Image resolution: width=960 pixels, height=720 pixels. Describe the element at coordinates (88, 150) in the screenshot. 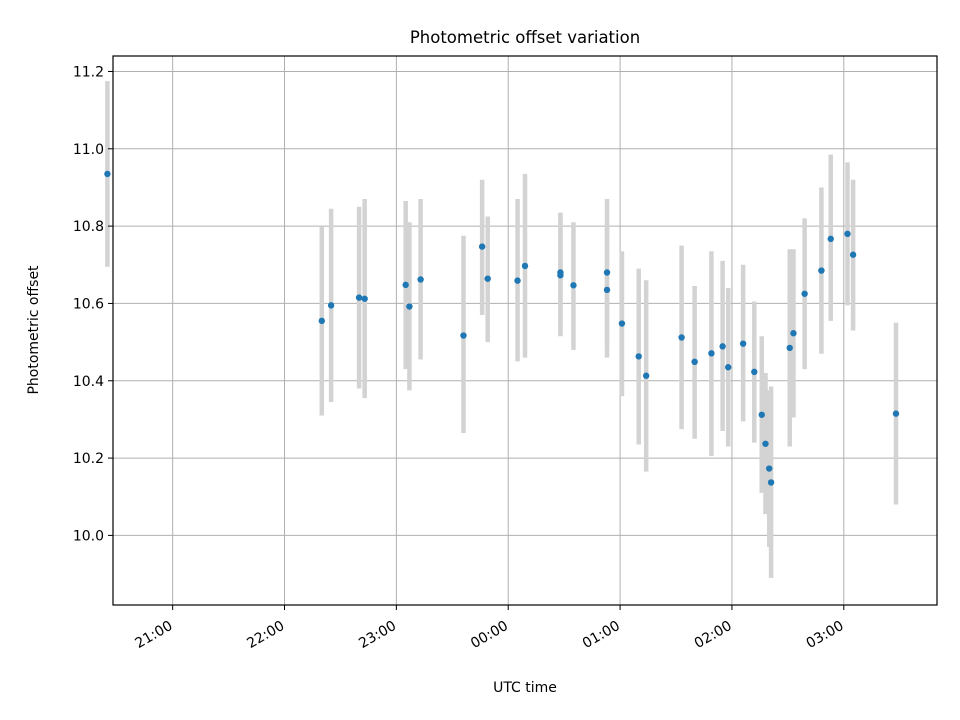

I see `y-tick-label: 11.0` at that location.